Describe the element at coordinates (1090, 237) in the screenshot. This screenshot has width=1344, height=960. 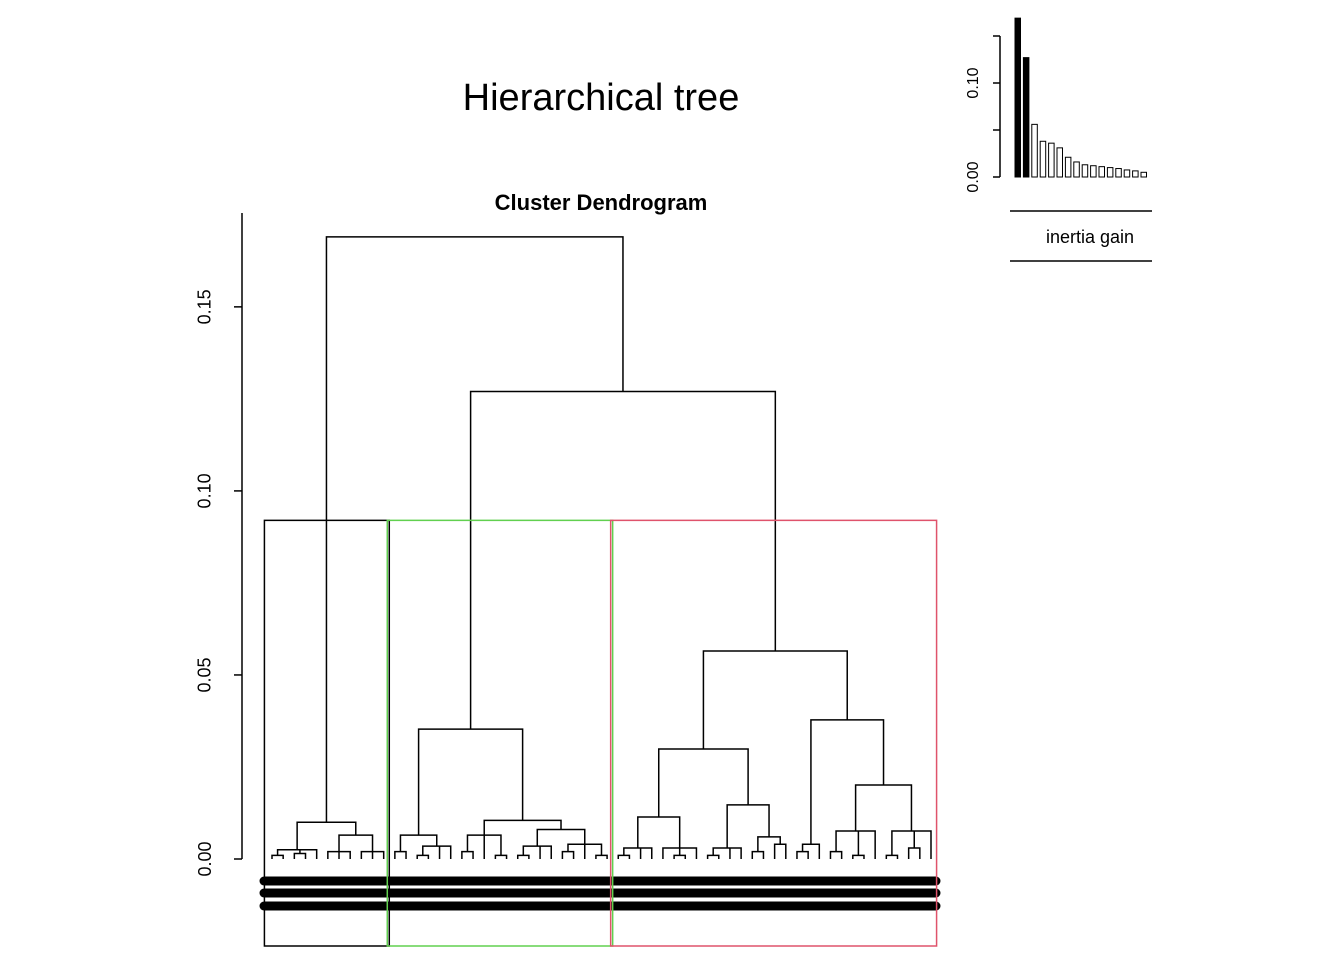
I see `inset-label: inertia gain` at that location.